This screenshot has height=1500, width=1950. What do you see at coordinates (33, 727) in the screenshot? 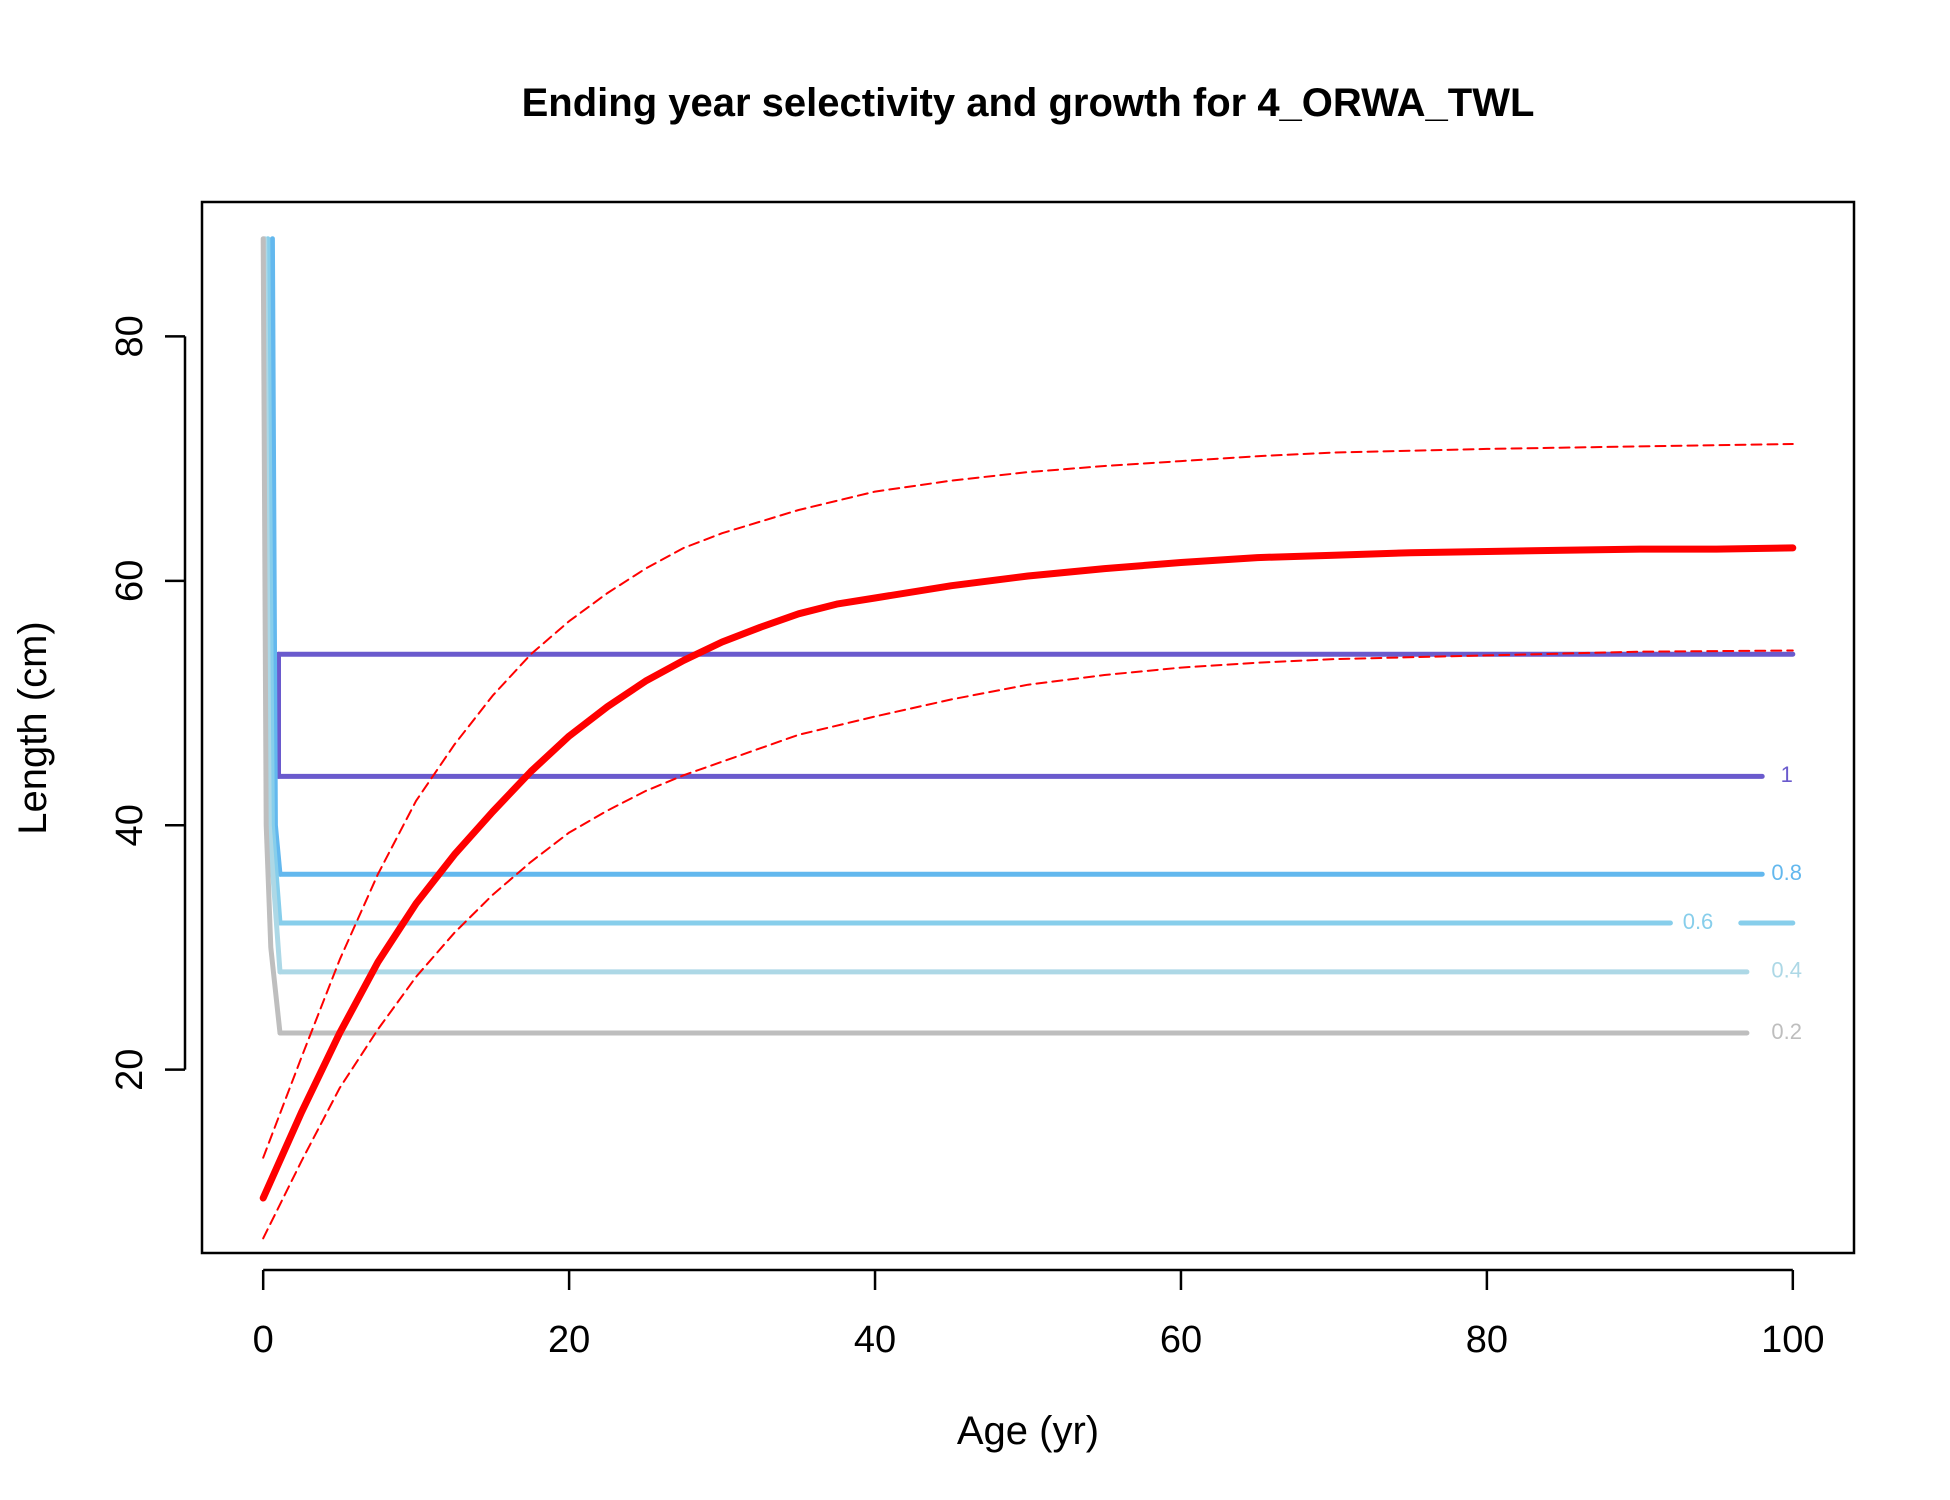
I see `y-axis-label: Length (cm)` at bounding box center [33, 727].